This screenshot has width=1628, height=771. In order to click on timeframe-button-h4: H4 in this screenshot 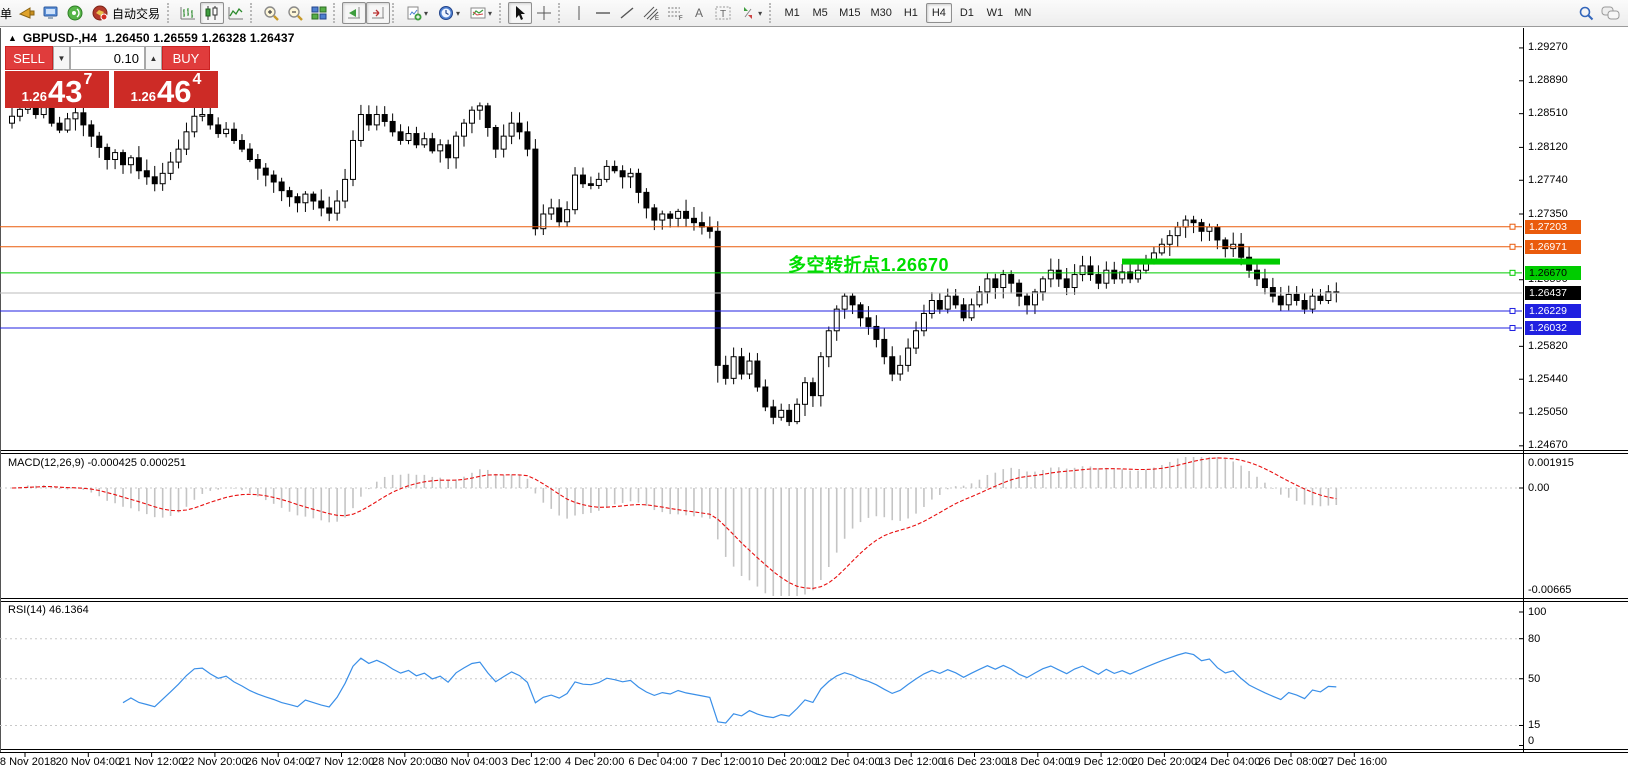, I will do `click(938, 13)`.